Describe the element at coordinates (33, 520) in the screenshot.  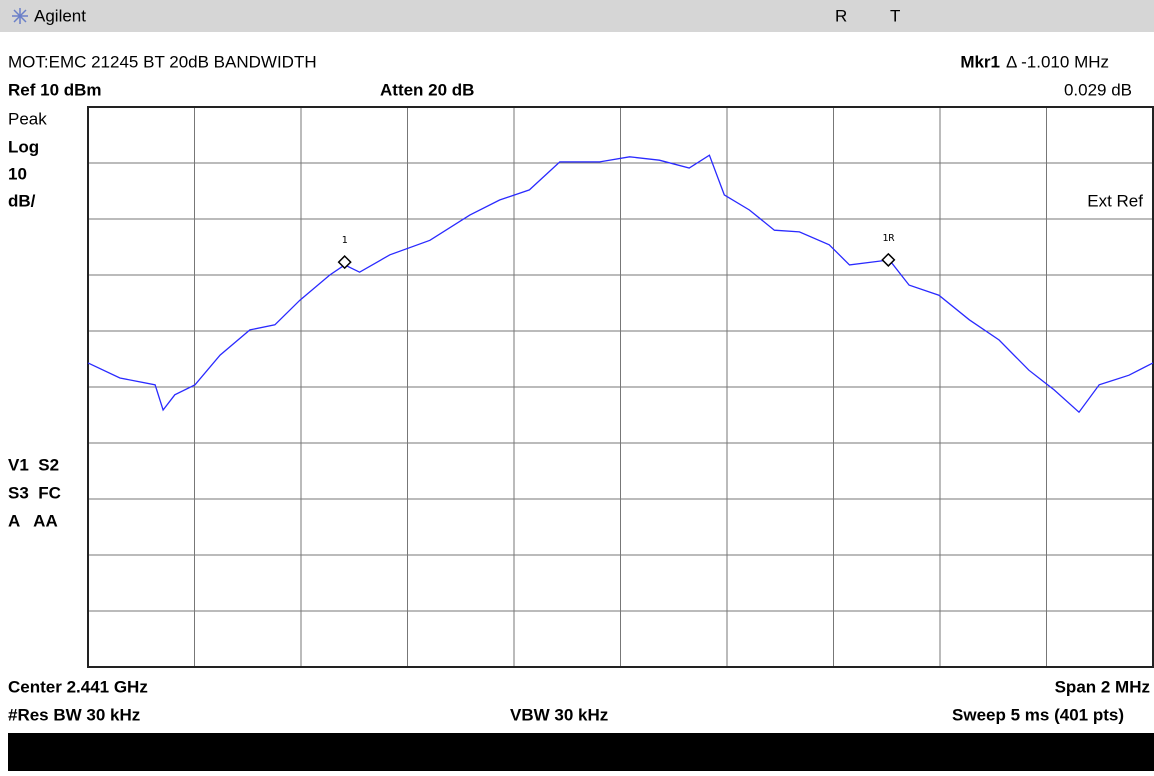
I see `status: A AA` at that location.